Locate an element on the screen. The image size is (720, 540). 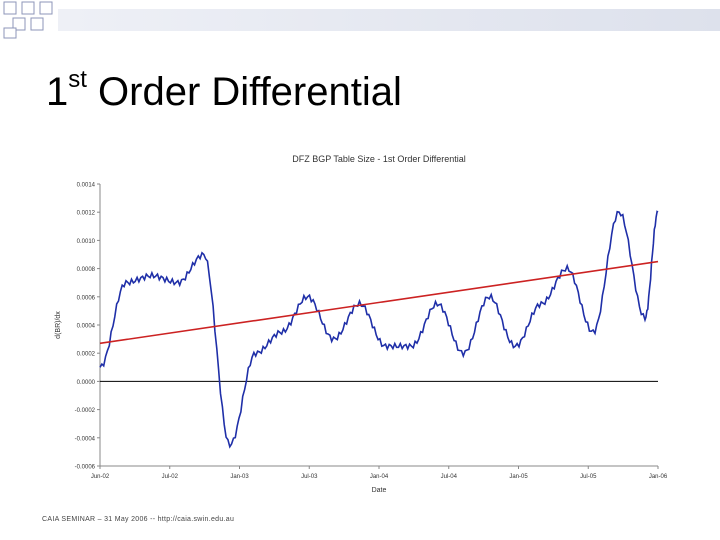
x-tick-label: Jul-02 is located at coordinates (170, 477).